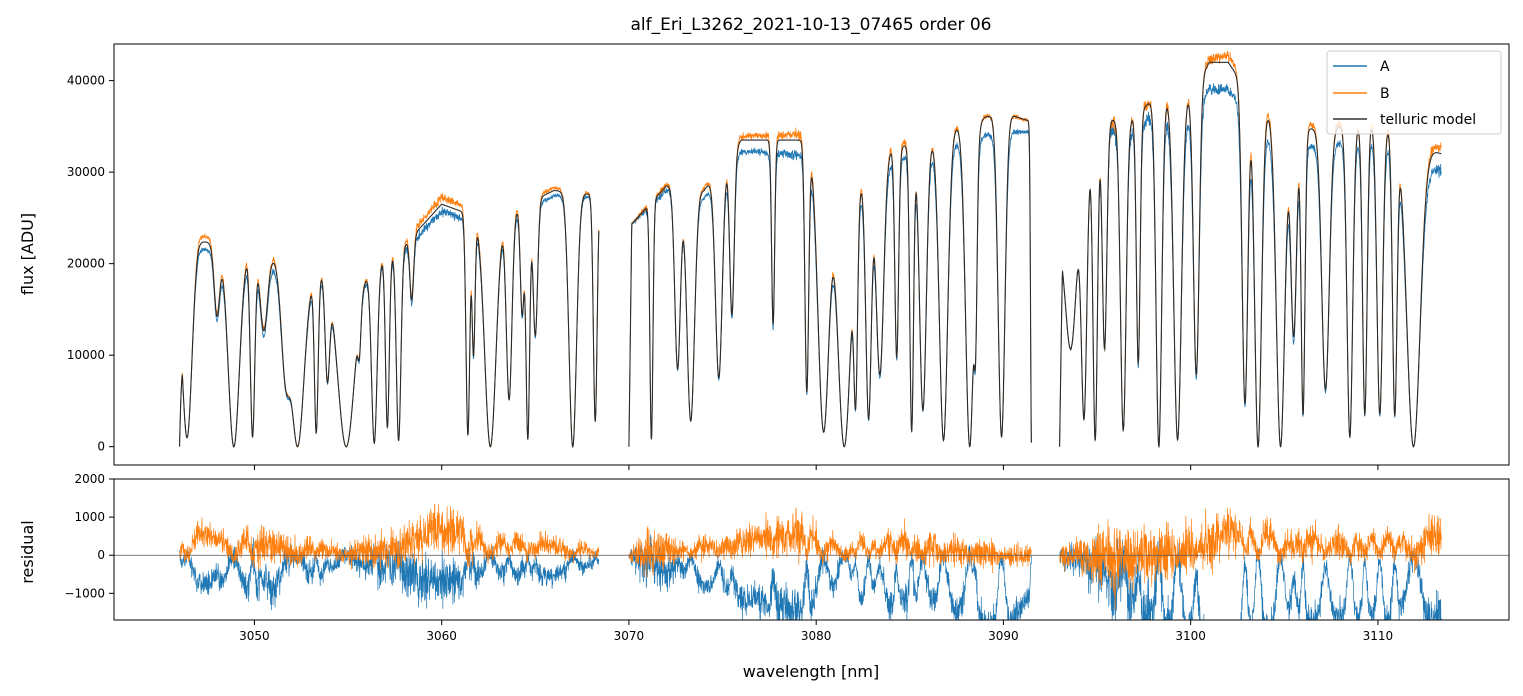  Describe the element at coordinates (84, 593) in the screenshot. I see `residual-ytick-label: −1000` at that location.